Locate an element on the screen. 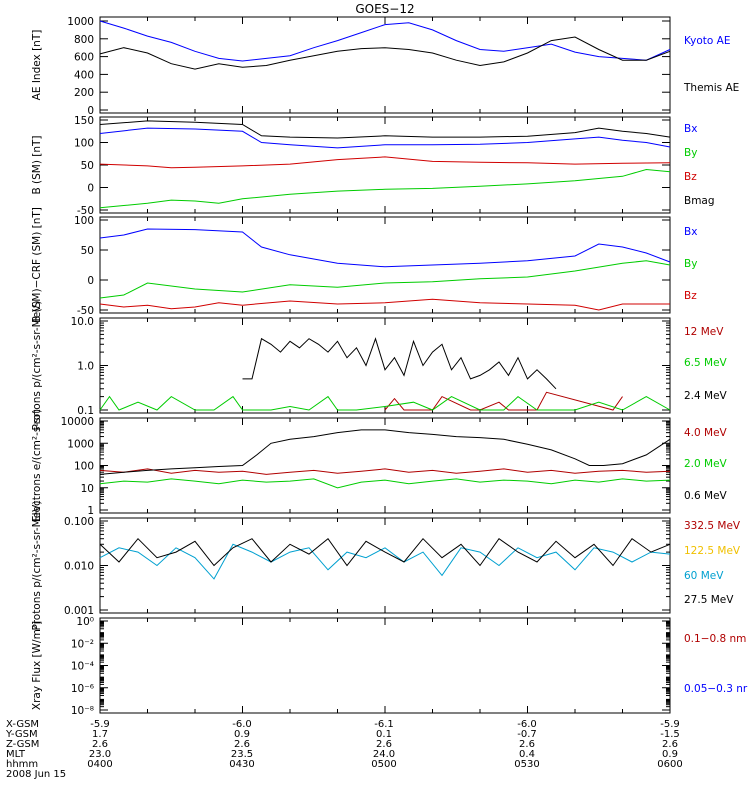 The image size is (750, 800). series-6-5-mev is located at coordinates (385, 403).